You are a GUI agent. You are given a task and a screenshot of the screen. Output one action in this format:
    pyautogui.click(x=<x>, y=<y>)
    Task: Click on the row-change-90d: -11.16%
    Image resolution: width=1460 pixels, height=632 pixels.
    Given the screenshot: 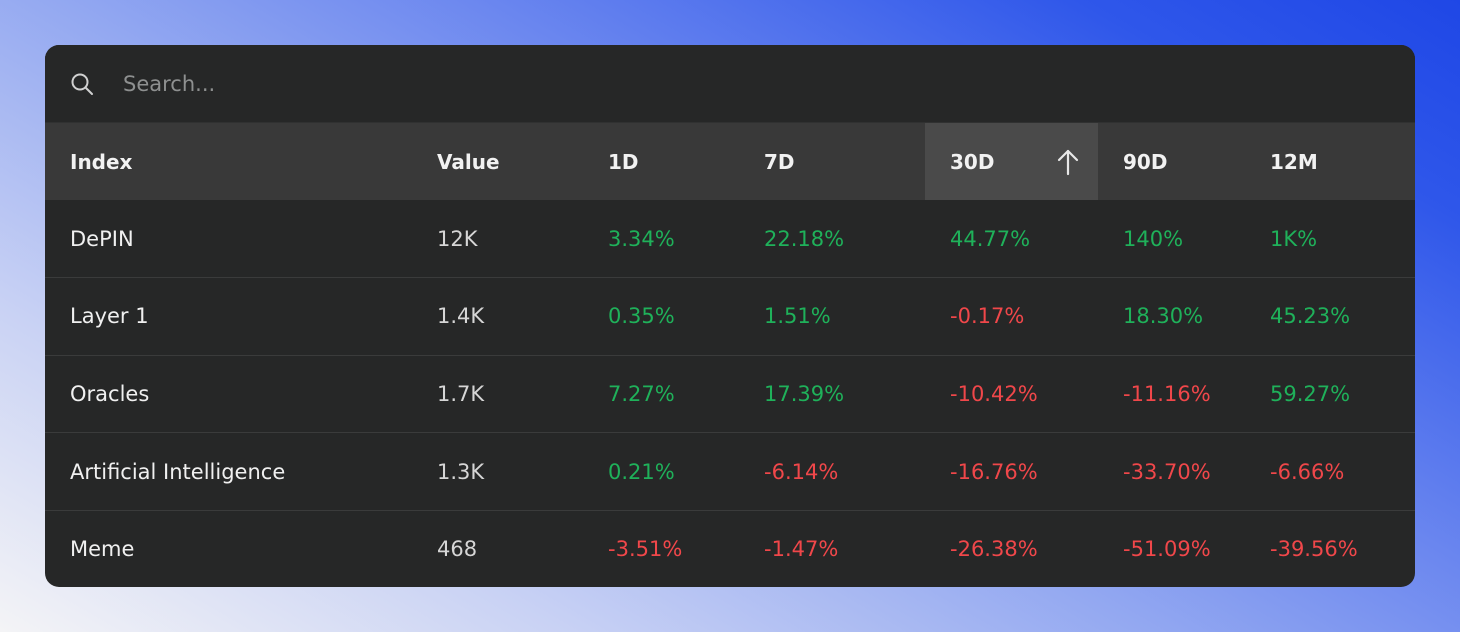 What is the action you would take?
    pyautogui.click(x=1167, y=393)
    